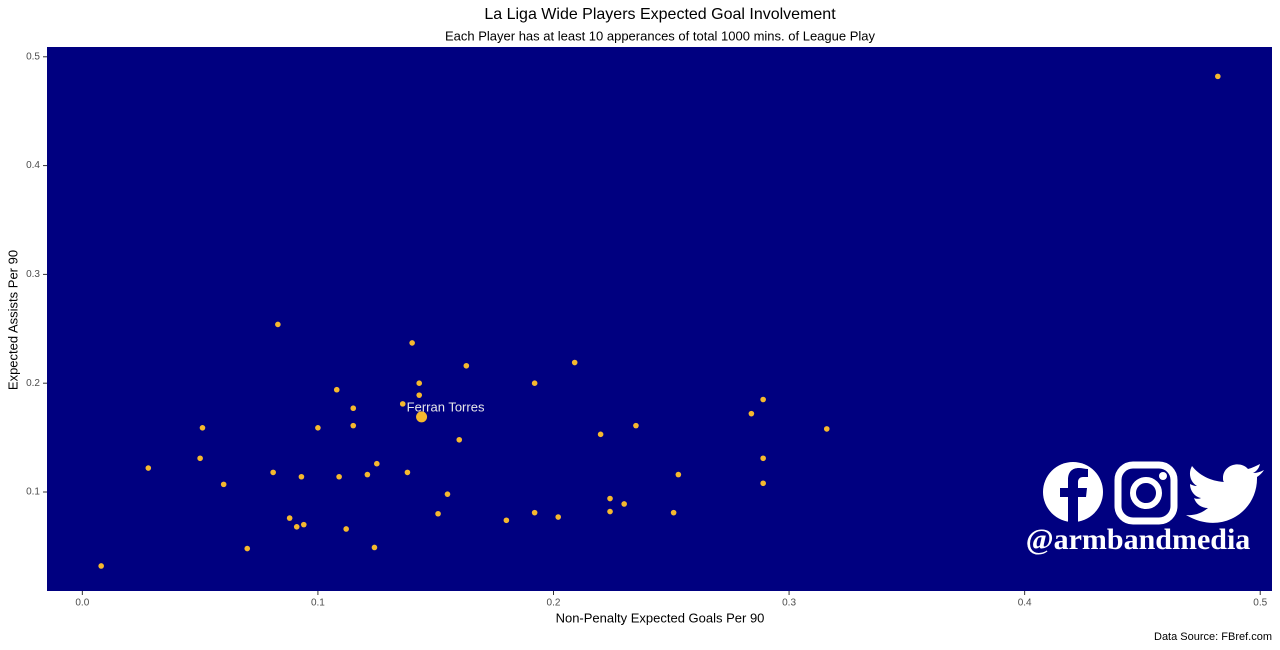  I want to click on x-tick-label: 0.4, so click(1025, 603).